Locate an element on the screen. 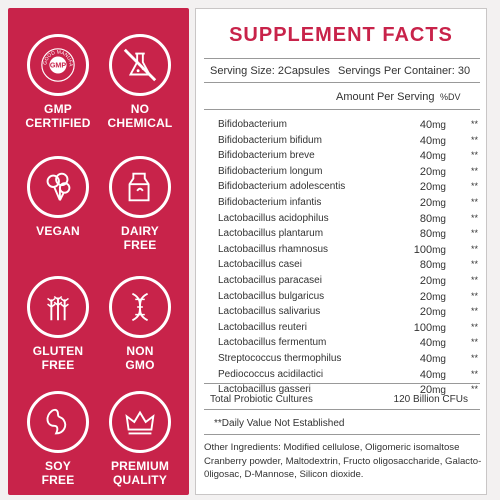 Image resolution: width=500 pixels, height=500 pixels. ingredient-row: Lactobacillus paracasei 20mg ** is located at coordinates (348, 283).